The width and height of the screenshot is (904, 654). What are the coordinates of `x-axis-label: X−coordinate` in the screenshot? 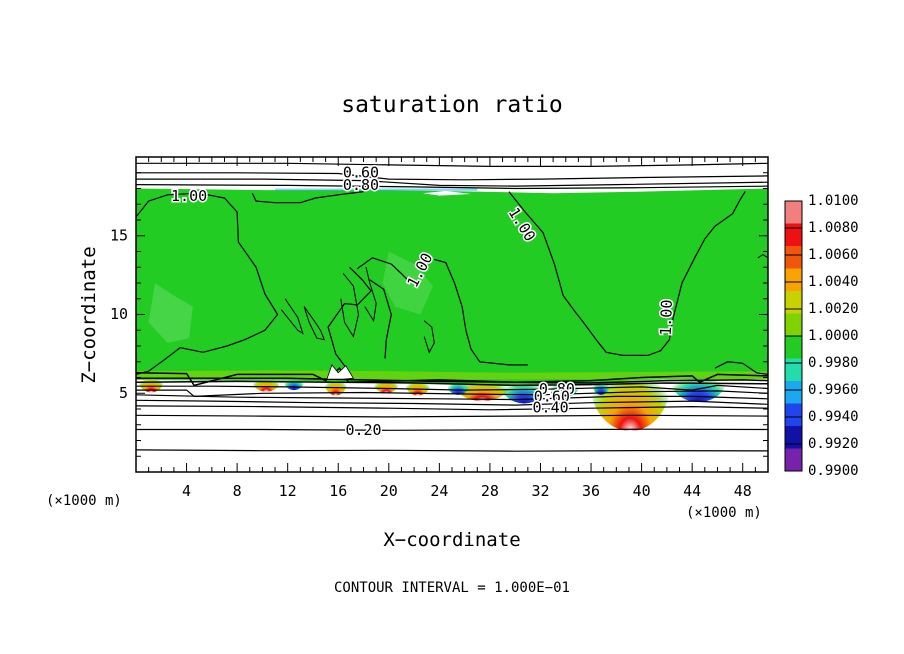 It's located at (451, 540).